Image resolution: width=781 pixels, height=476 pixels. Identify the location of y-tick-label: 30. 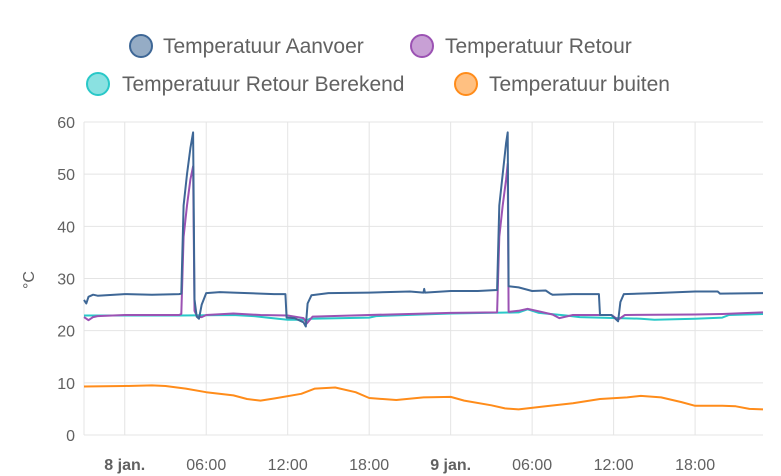
(66, 280).